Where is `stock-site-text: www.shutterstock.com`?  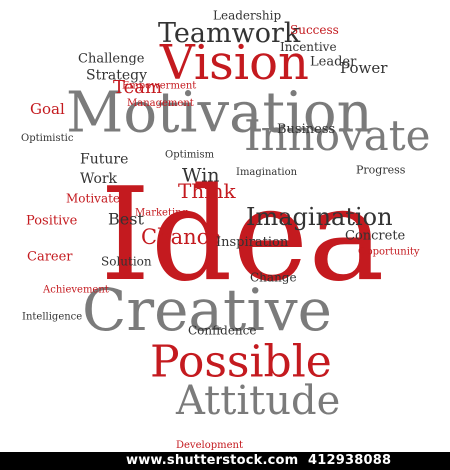
stock-site-text: www.shutterstock.com is located at coordinates (212, 460).